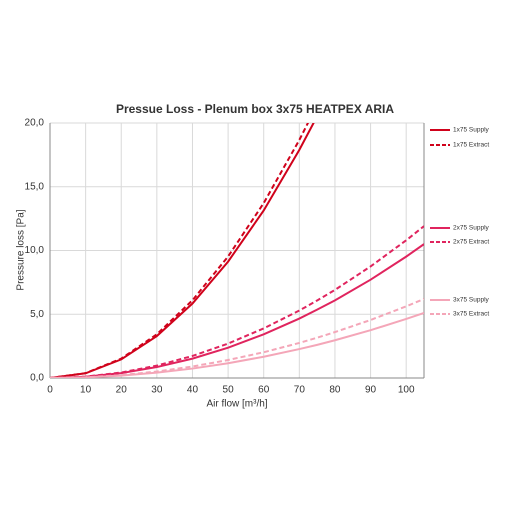 Image resolution: width=512 pixels, height=512 pixels. What do you see at coordinates (236, 404) in the screenshot?
I see `x-axis-title: Air flow [m³/h]` at bounding box center [236, 404].